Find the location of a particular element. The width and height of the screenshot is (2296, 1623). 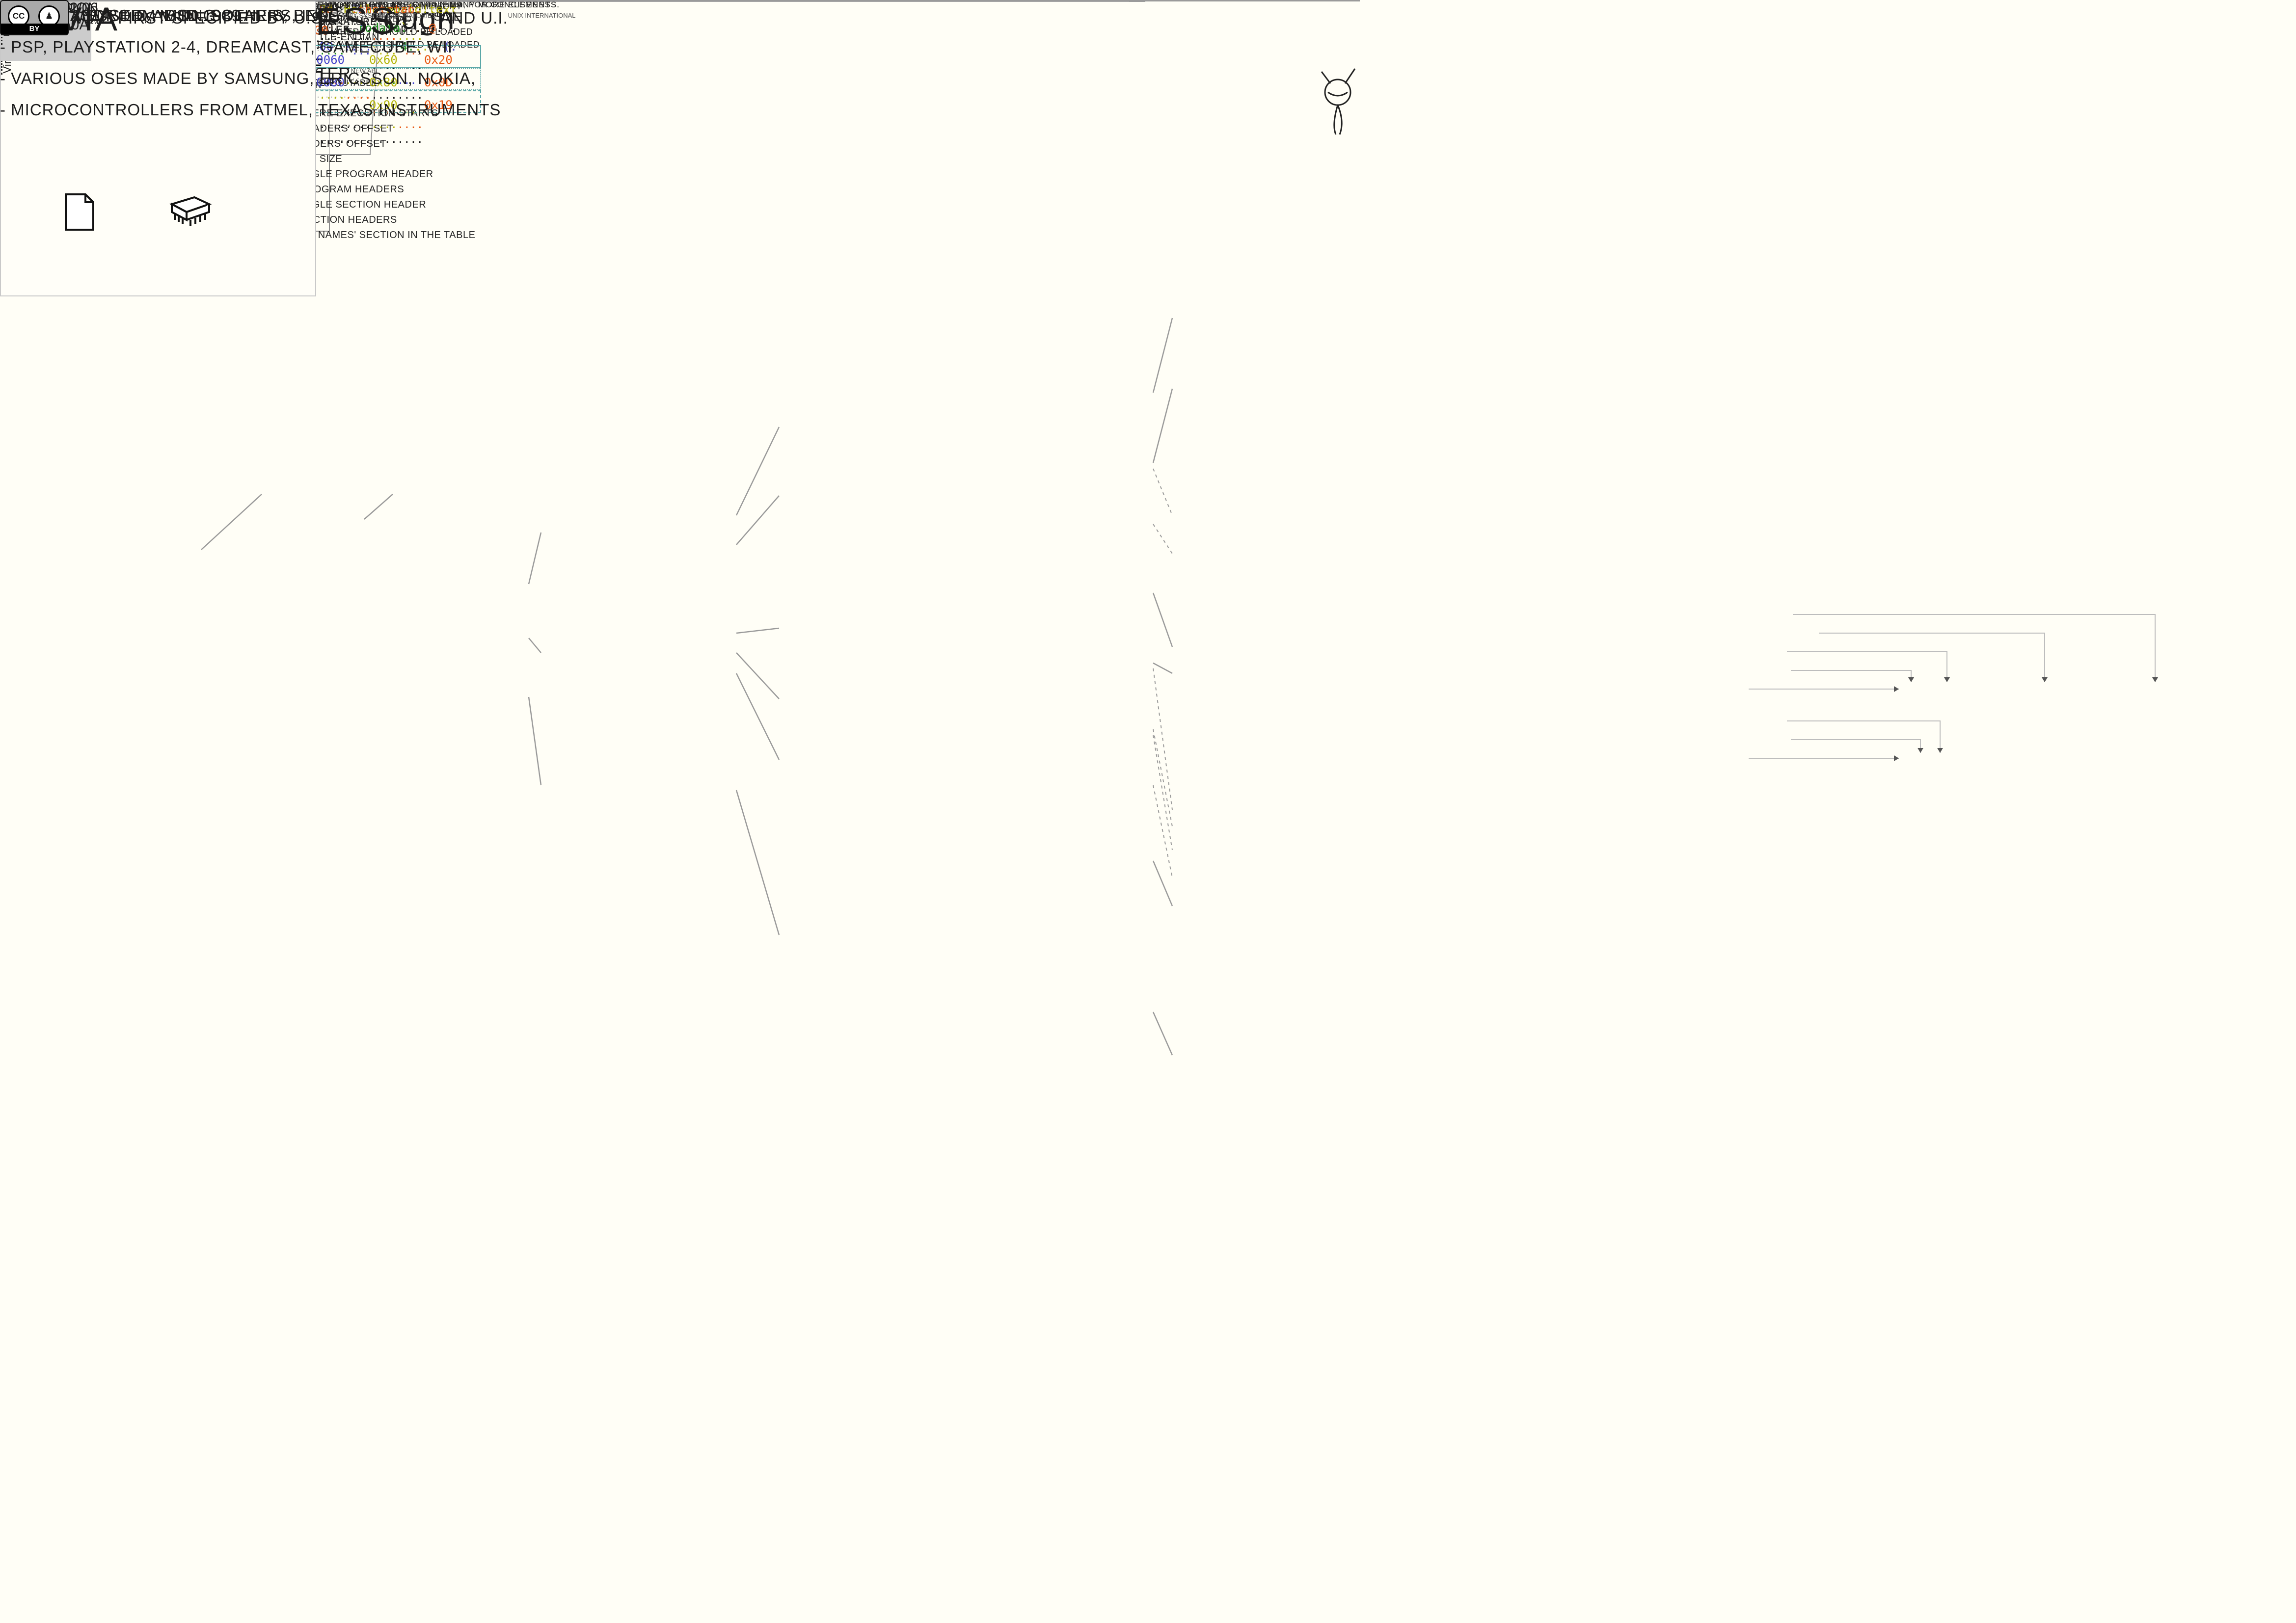

token: 4. is located at coordinates (407, 46).